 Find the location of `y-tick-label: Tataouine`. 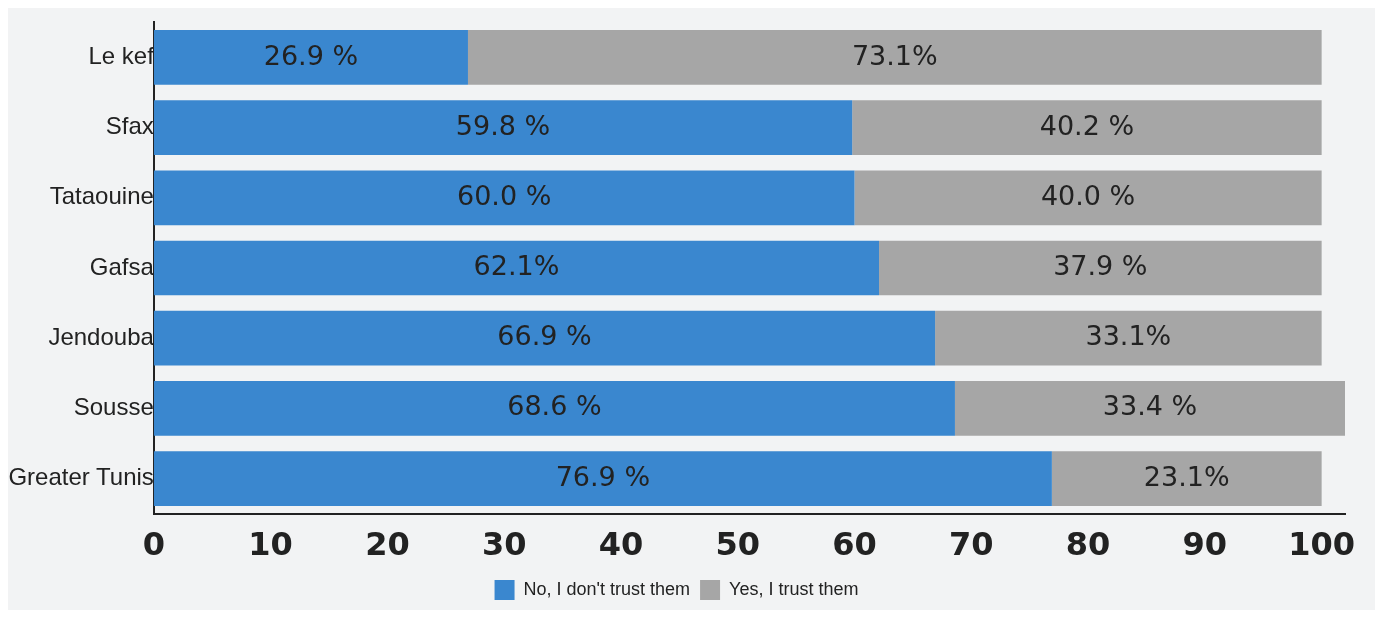

y-tick-label: Tataouine is located at coordinates (101, 196).